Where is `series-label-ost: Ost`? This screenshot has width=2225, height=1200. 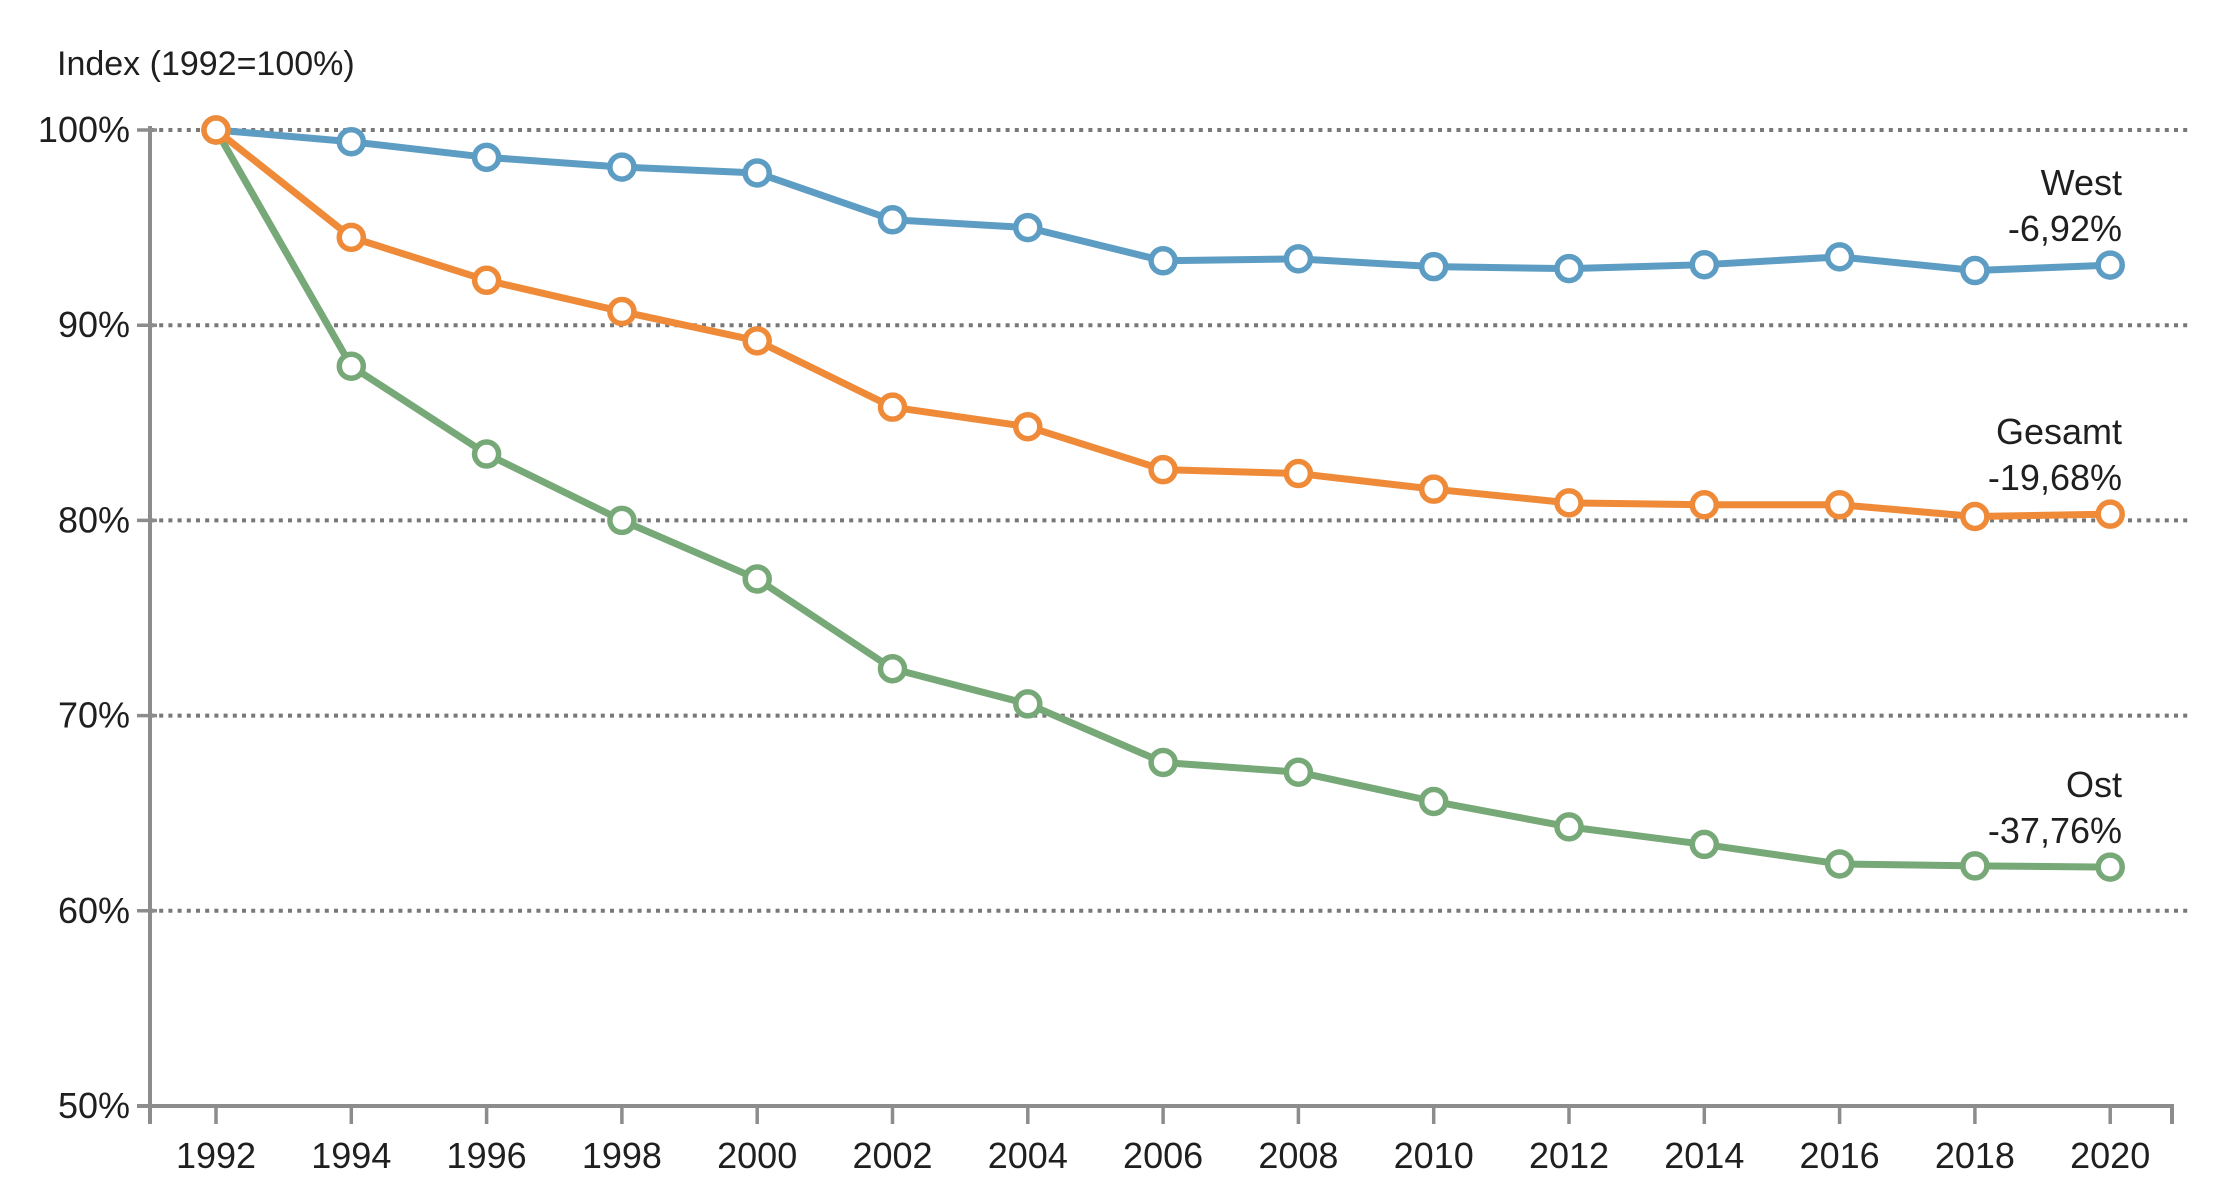 series-label-ost: Ost is located at coordinates (2094, 784).